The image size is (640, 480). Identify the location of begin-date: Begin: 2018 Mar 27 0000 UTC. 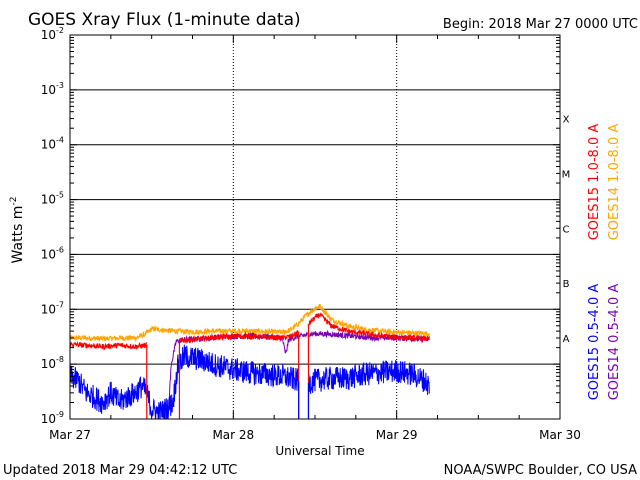
(540, 24).